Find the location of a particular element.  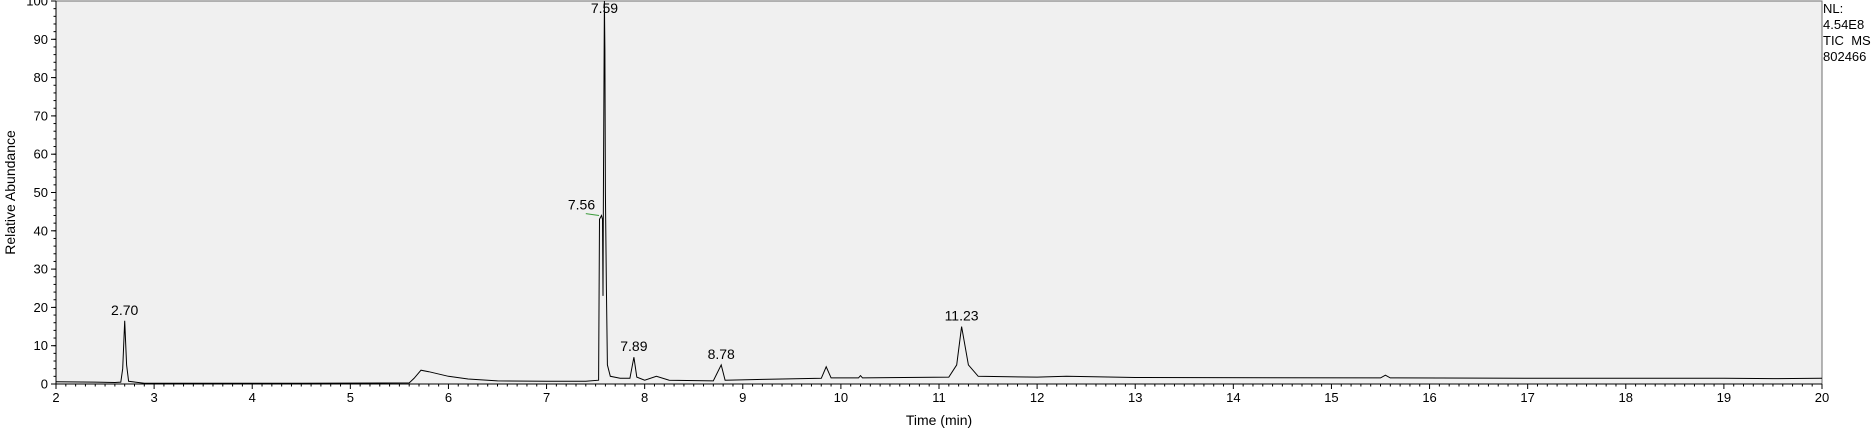

x-tick-label: 7 is located at coordinates (546, 397).